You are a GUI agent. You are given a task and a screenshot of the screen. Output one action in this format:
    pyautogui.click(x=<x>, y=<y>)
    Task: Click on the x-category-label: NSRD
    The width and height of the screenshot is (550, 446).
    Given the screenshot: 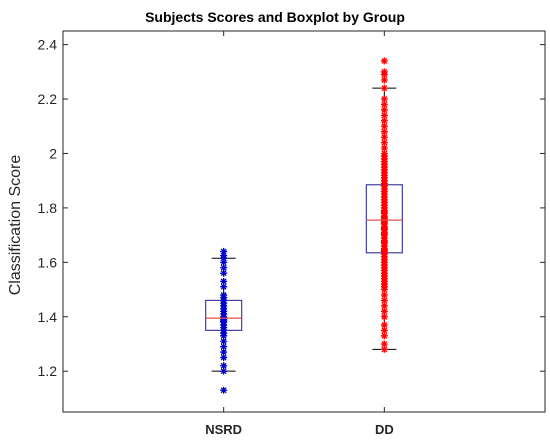 What is the action you would take?
    pyautogui.click(x=223, y=429)
    